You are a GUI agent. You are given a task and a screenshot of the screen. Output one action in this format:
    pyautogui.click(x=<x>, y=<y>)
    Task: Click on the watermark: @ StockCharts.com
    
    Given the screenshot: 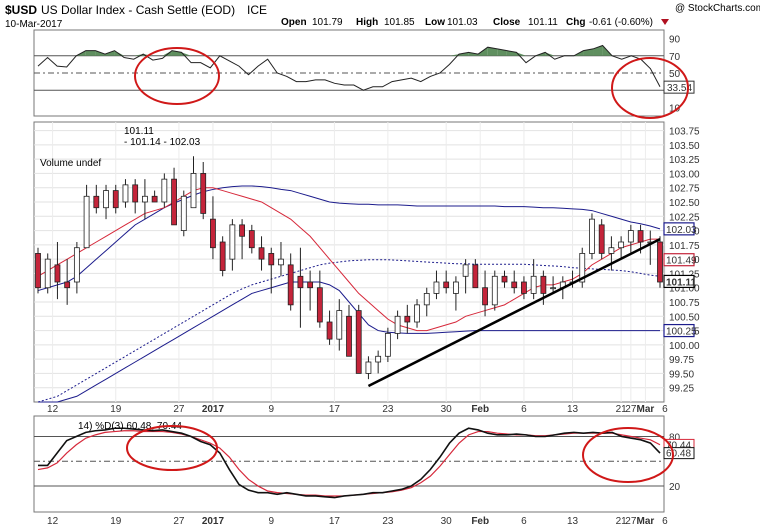 What is the action you would take?
    pyautogui.click(x=717, y=8)
    